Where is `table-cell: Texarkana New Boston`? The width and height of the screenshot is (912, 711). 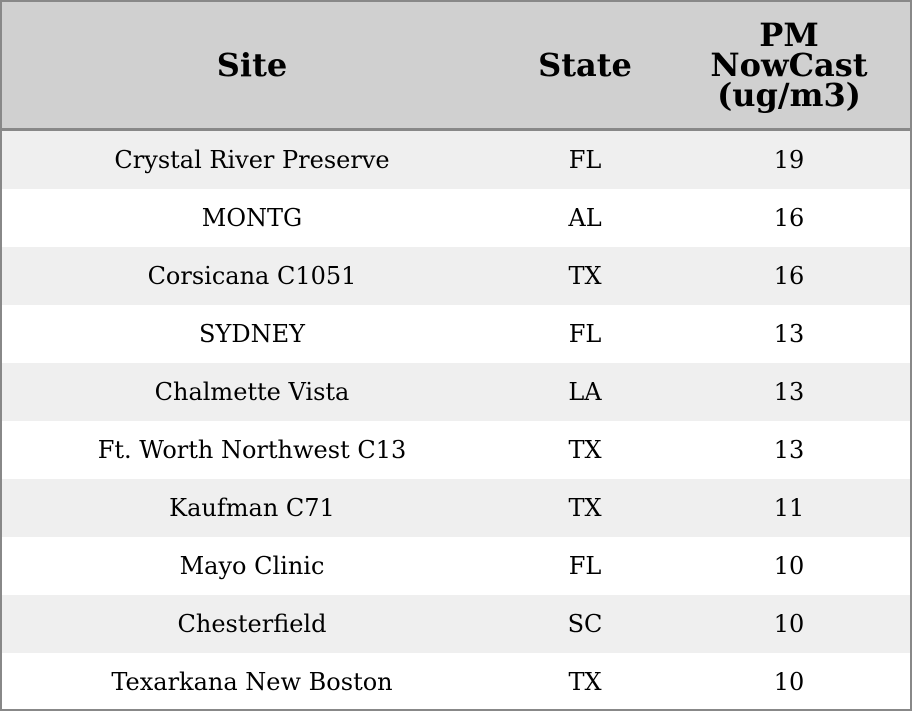 table-cell: Texarkana New Boston is located at coordinates (252, 681).